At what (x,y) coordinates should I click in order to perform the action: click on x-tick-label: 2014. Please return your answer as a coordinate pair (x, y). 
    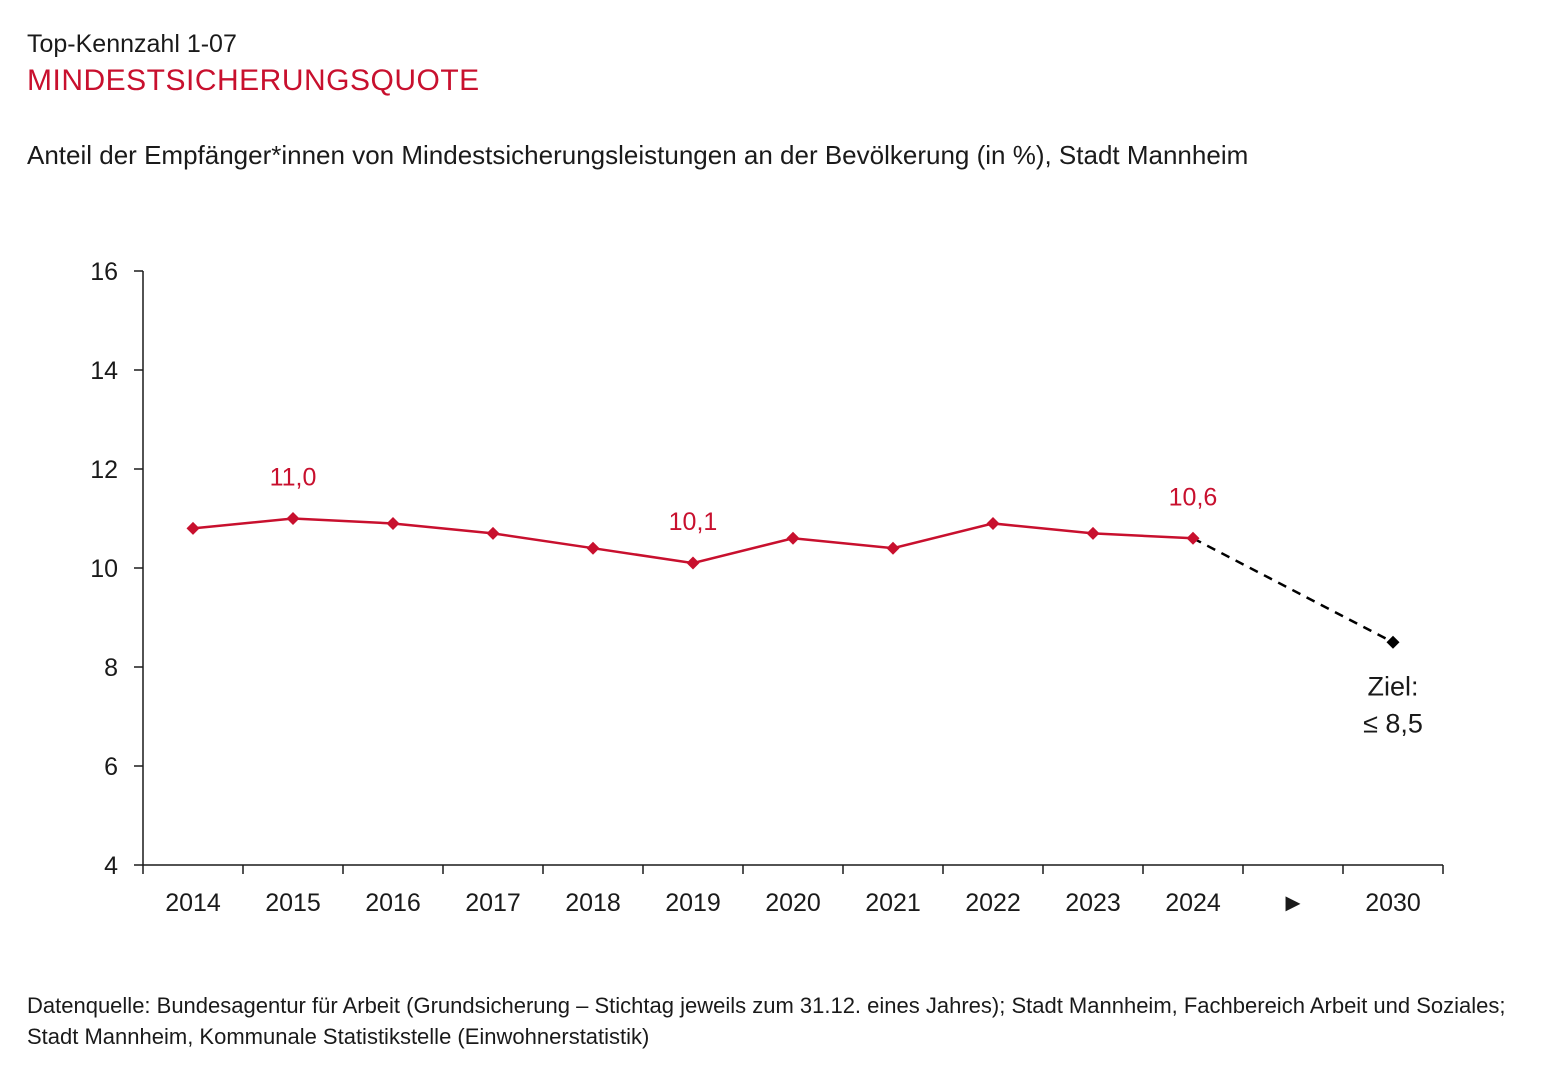
    Looking at the image, I should click on (193, 903).